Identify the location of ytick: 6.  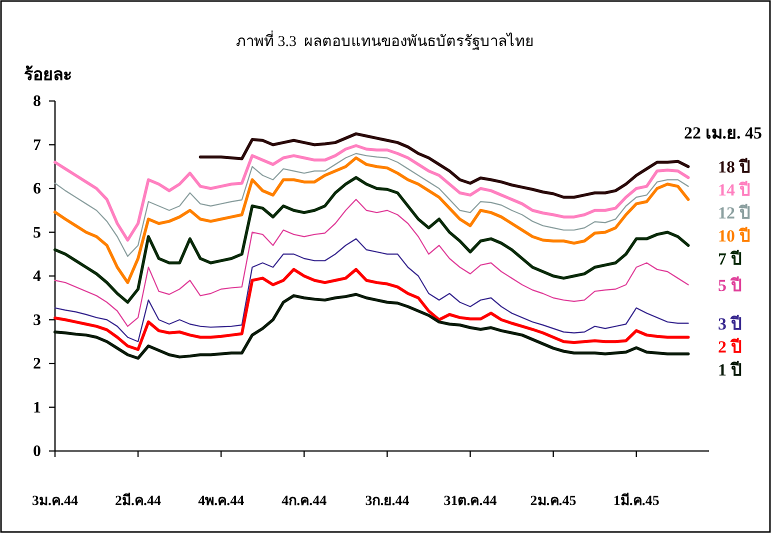
(37, 189).